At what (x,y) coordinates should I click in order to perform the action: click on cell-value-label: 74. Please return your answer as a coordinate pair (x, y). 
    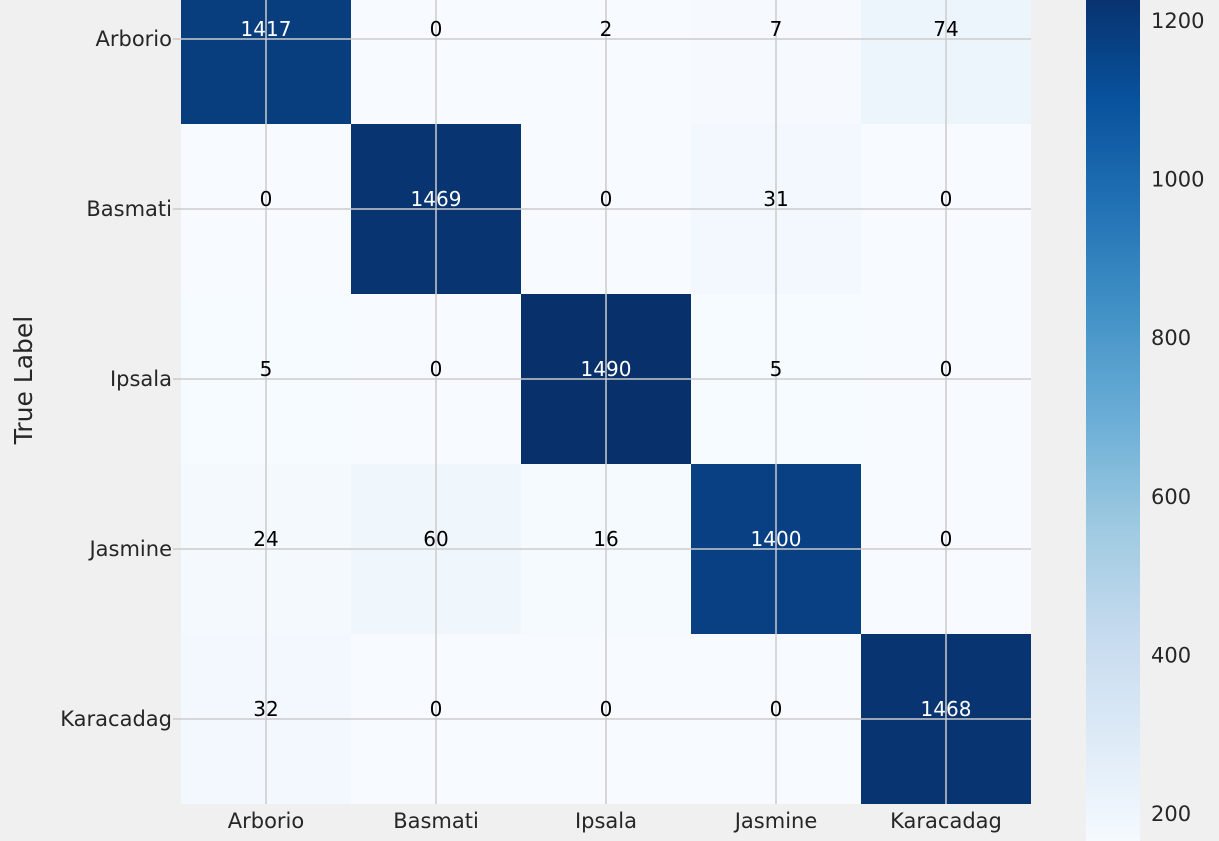
    Looking at the image, I should click on (945, 29).